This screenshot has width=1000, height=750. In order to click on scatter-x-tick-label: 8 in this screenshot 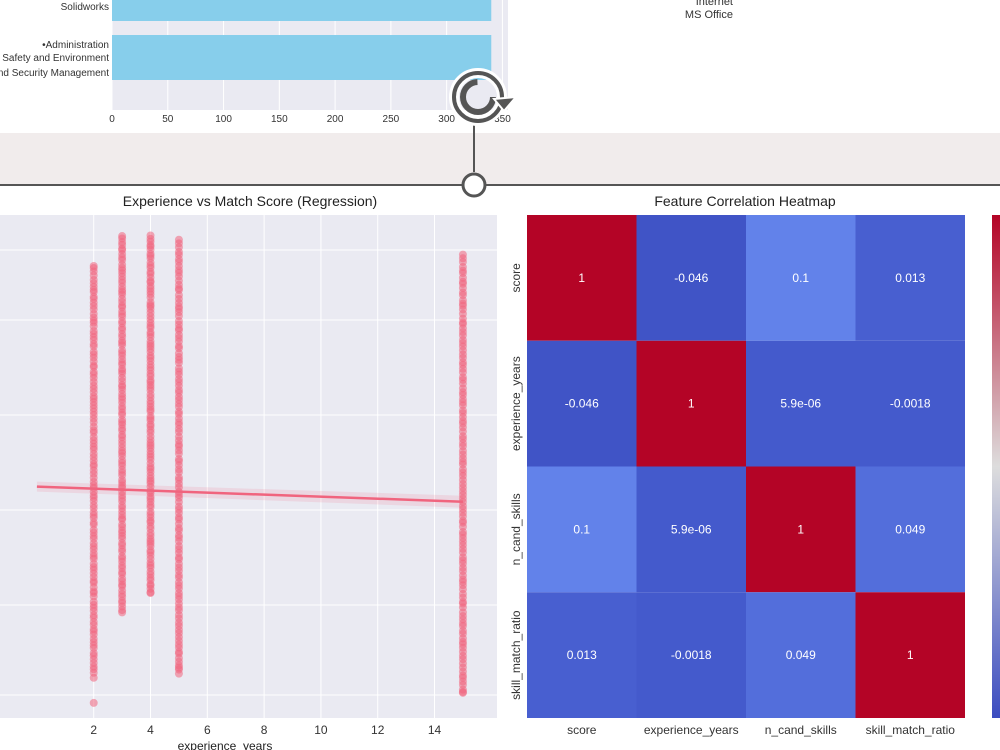, I will do `click(264, 730)`.